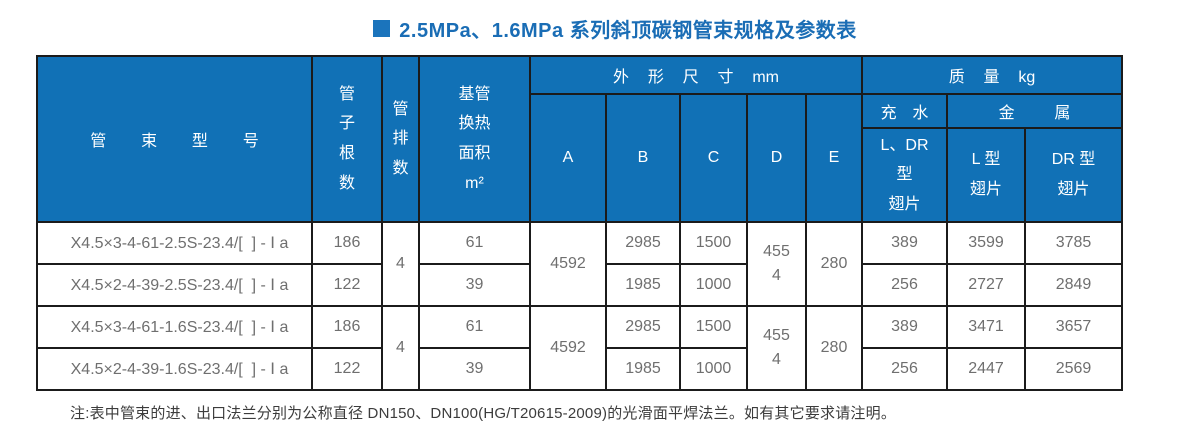  What do you see at coordinates (1073, 243) in the screenshot?
I see `cell-dr-fin-mass: 3785` at bounding box center [1073, 243].